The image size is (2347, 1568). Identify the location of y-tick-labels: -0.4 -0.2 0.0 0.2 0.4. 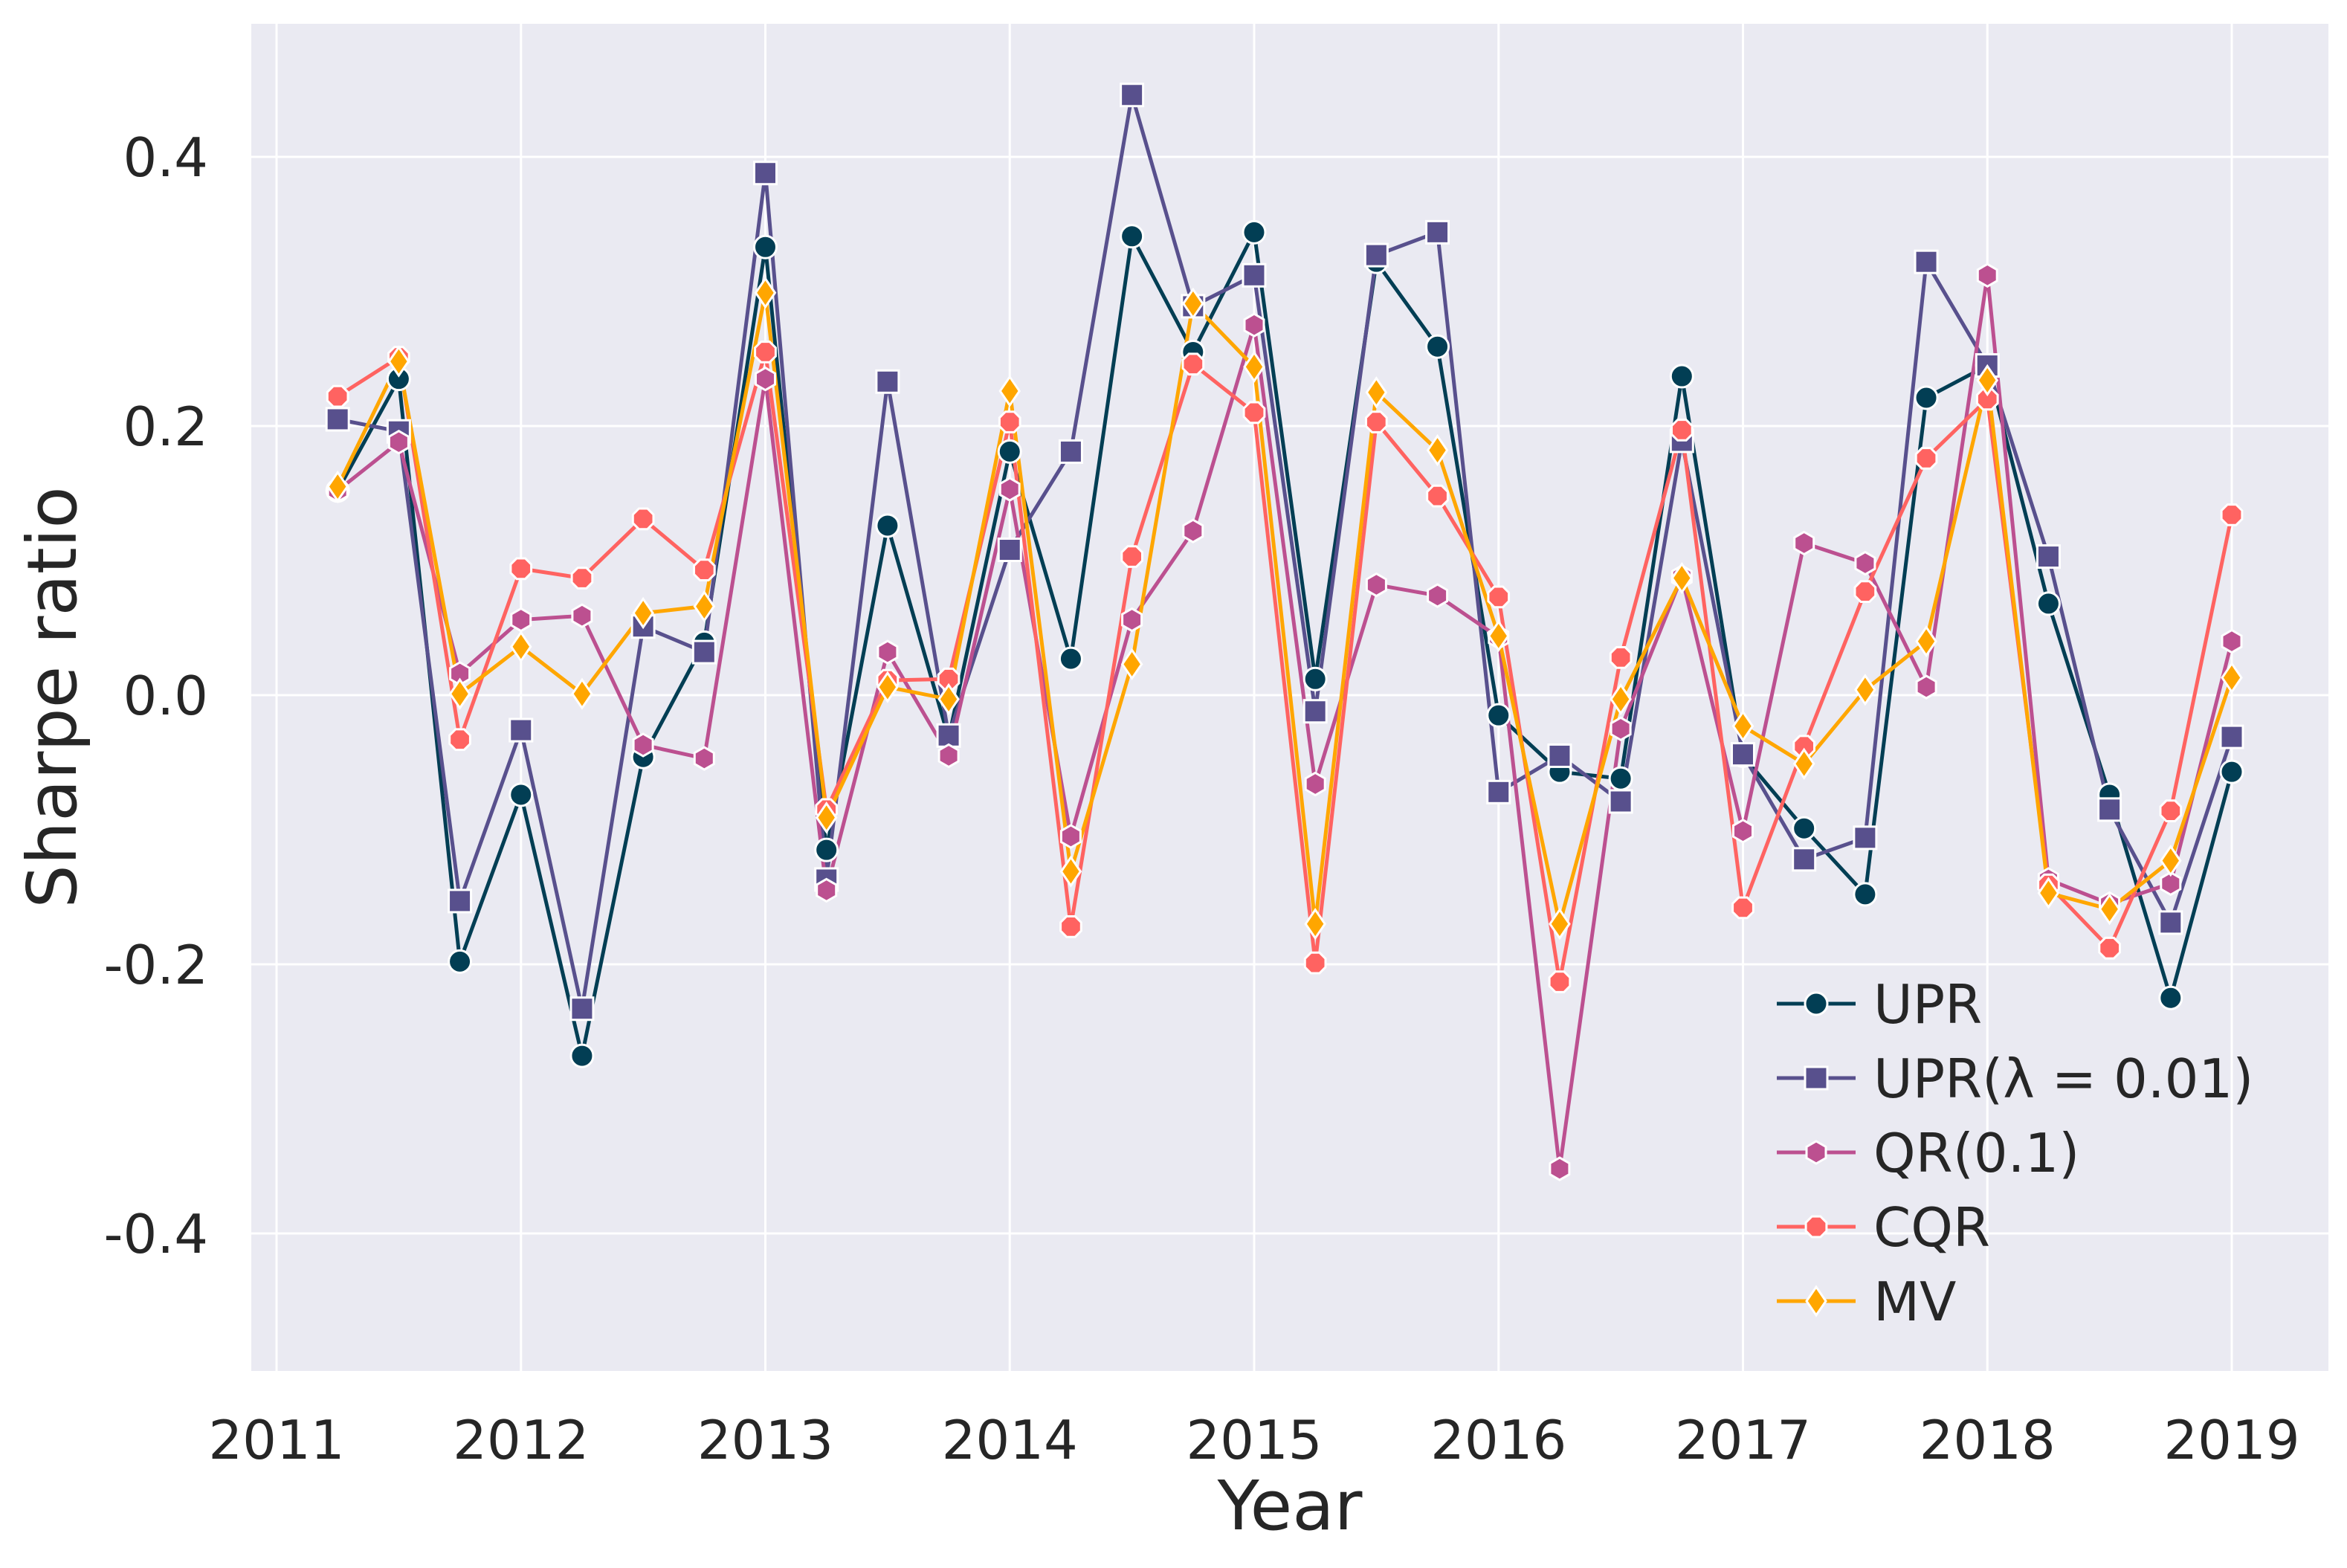
(156, 695).